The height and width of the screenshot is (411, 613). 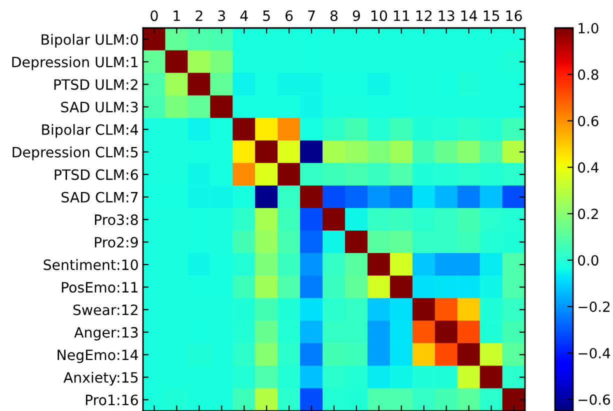 I want to click on y-tick-label: Anger:13, so click(x=106, y=333).